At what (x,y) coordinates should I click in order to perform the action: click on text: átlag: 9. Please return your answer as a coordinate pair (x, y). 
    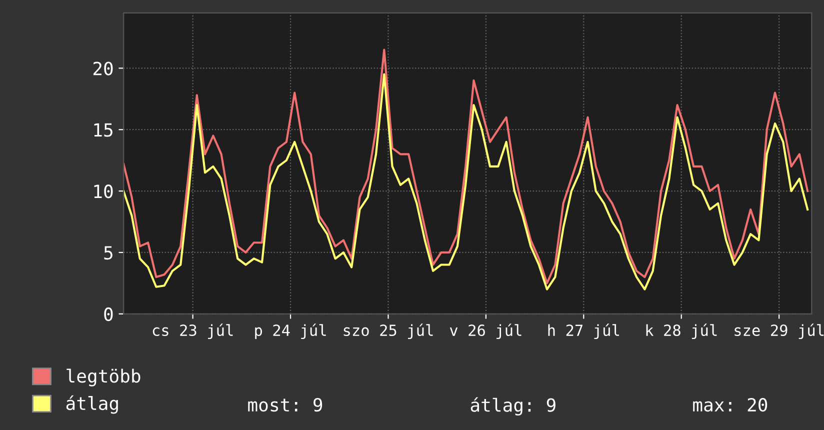
    Looking at the image, I should click on (513, 406).